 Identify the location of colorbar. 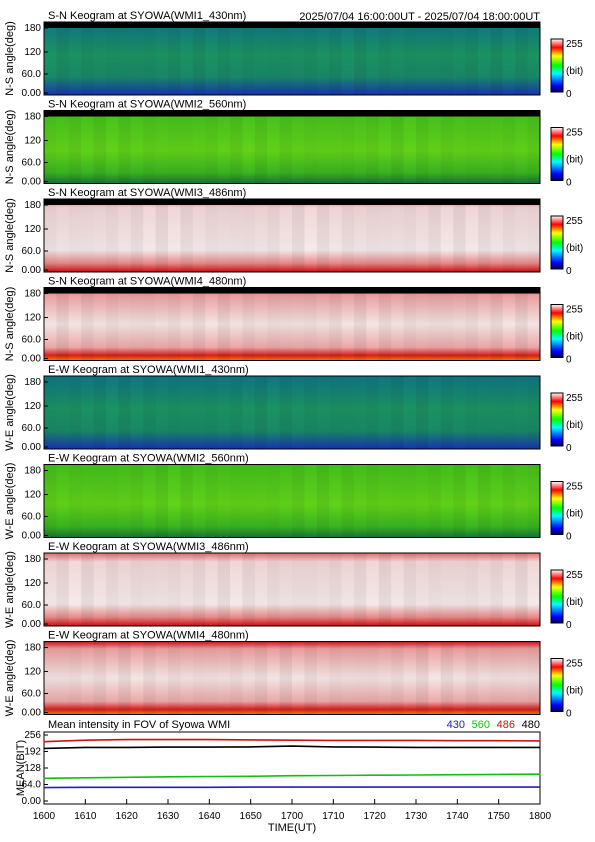
(557, 508).